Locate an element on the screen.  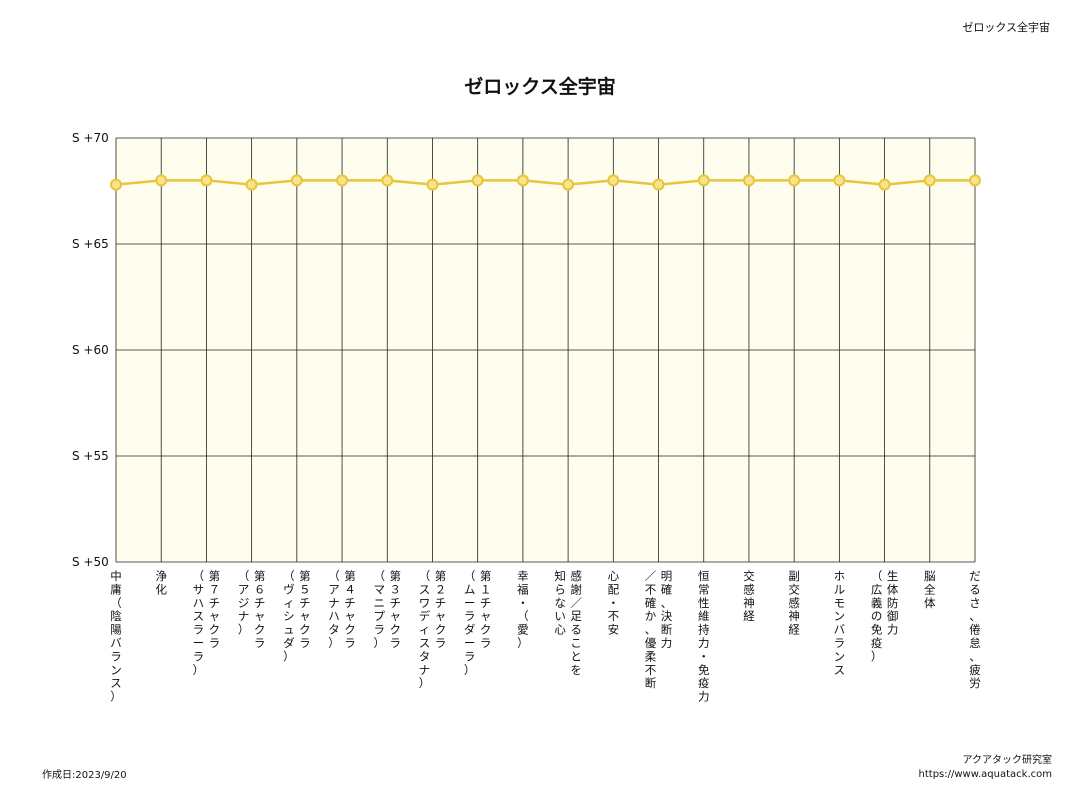
x-tick-char: デ is located at coordinates (425, 616).